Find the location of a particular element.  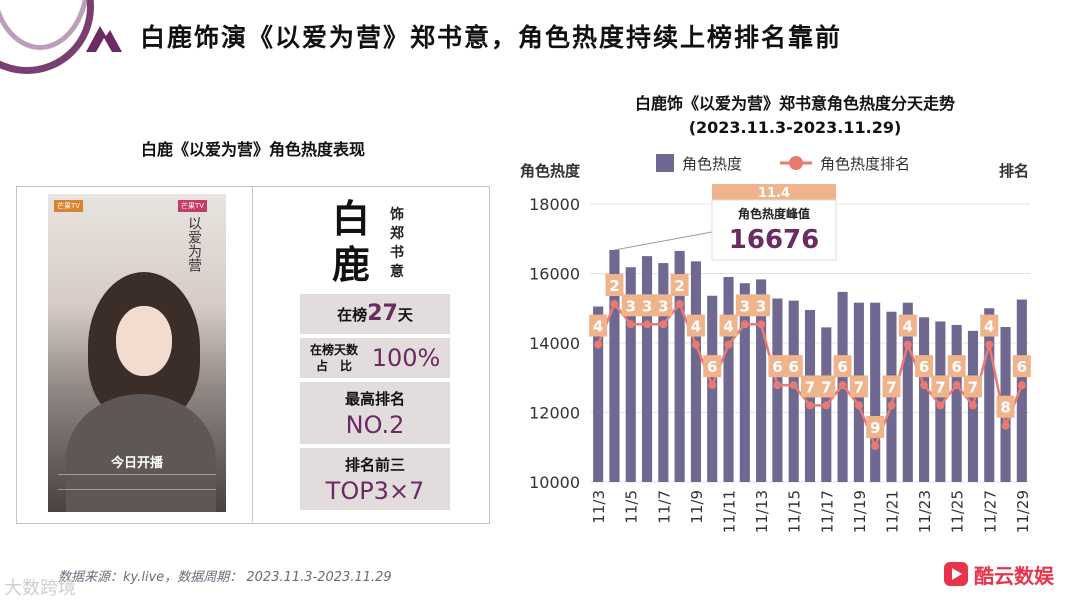

x-tick-label: 11/15 is located at coordinates (795, 511).